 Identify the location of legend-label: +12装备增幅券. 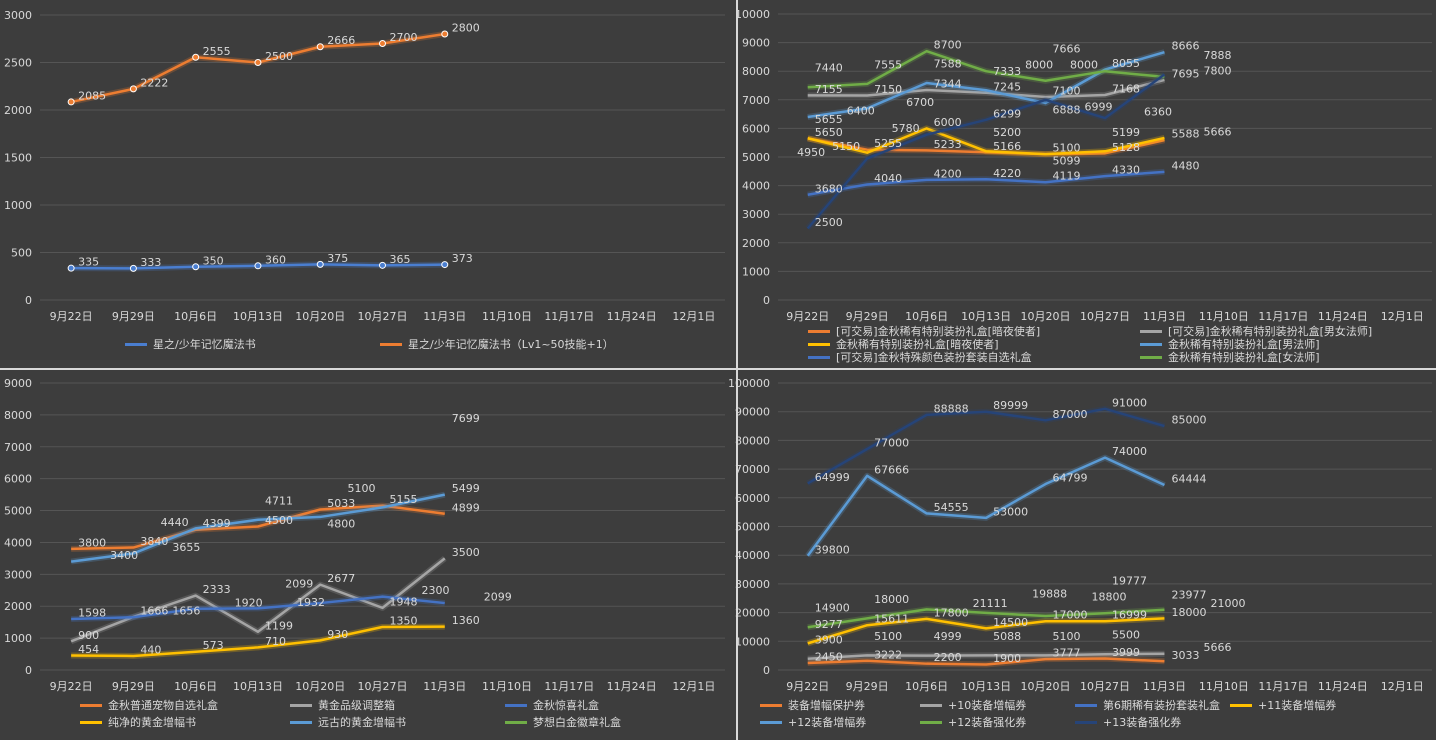
(827, 722).